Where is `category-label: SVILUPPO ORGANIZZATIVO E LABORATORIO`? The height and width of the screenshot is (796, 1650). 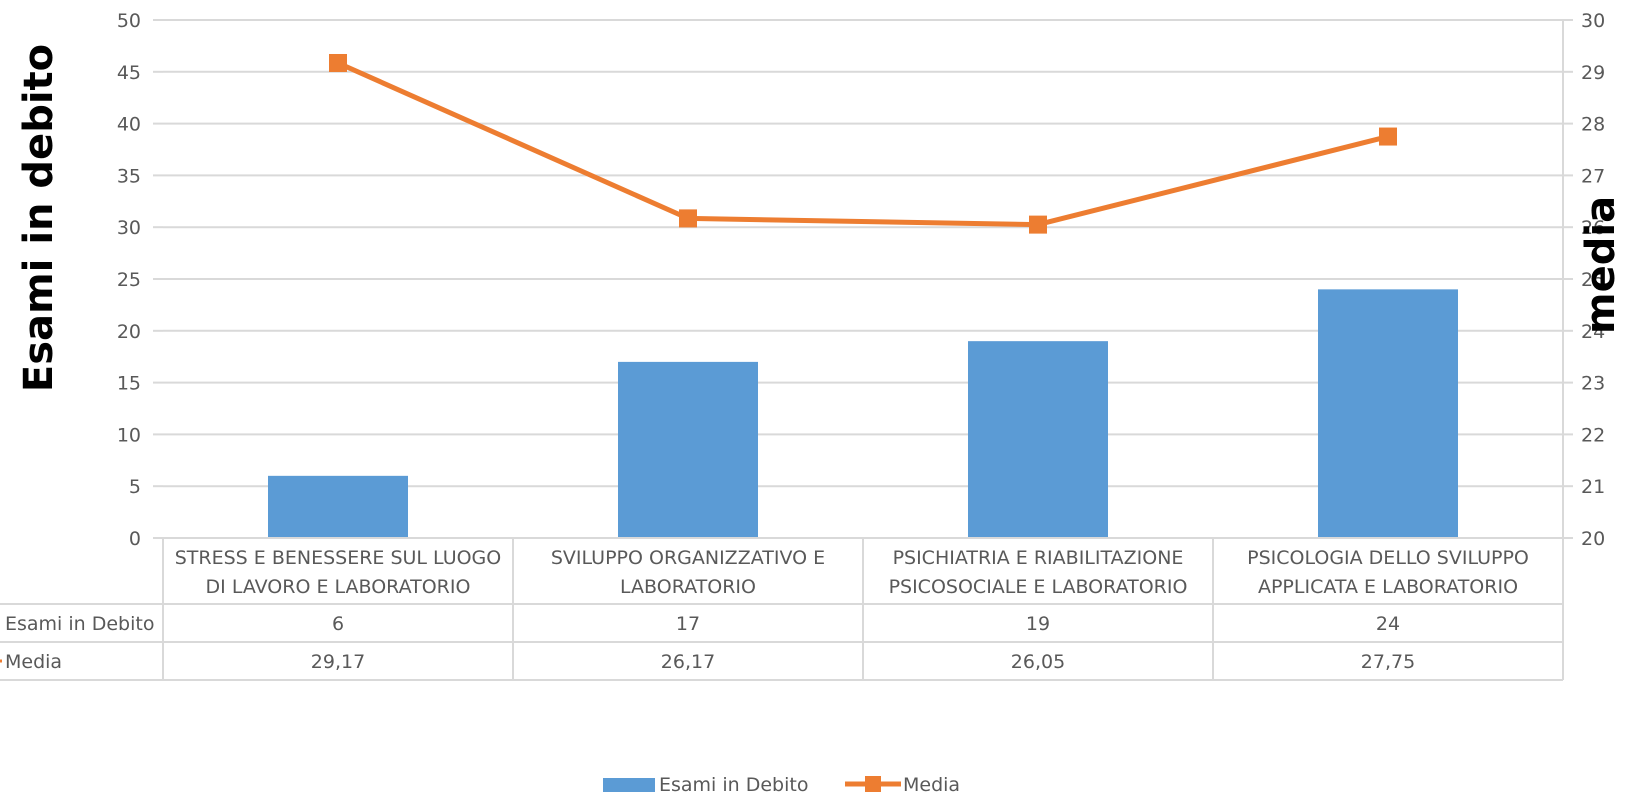 category-label: SVILUPPO ORGANIZZATIVO E LABORATORIO is located at coordinates (688, 572).